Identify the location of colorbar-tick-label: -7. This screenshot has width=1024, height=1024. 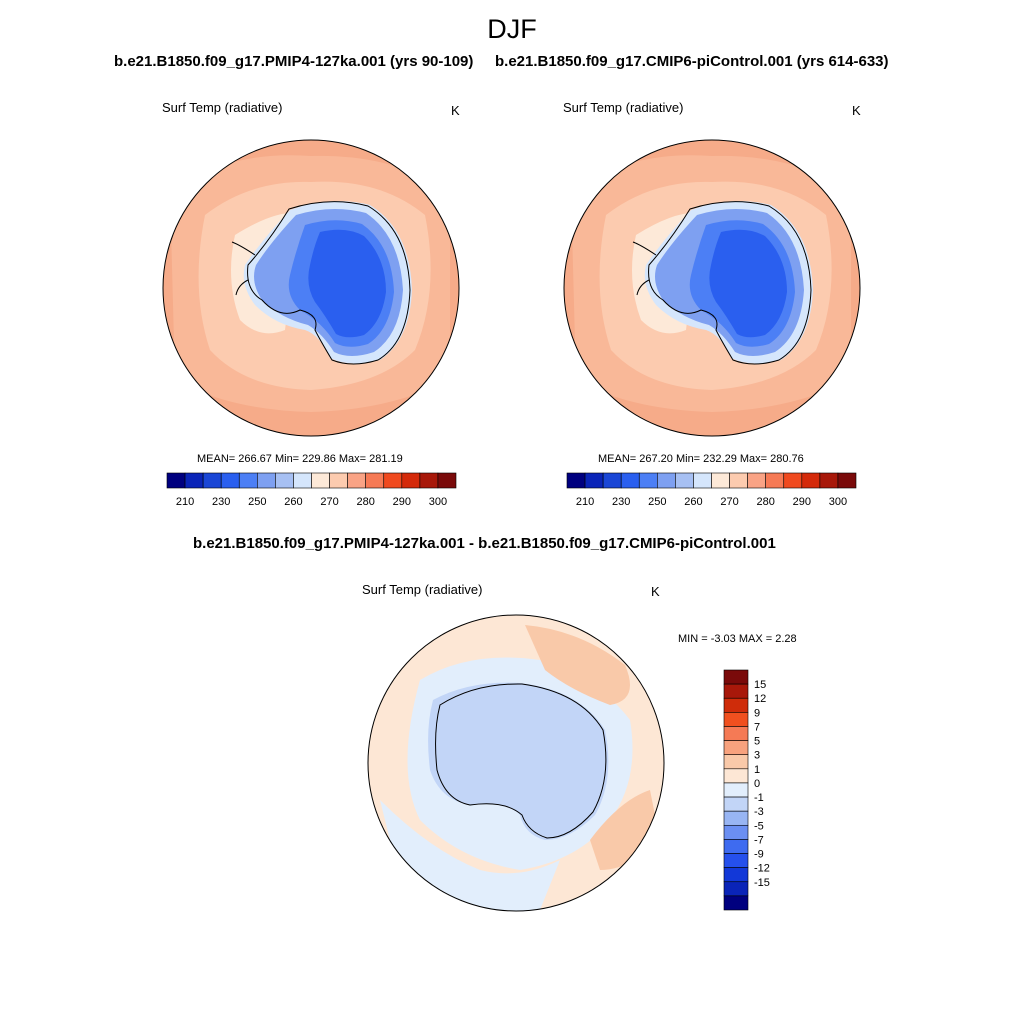
(759, 840).